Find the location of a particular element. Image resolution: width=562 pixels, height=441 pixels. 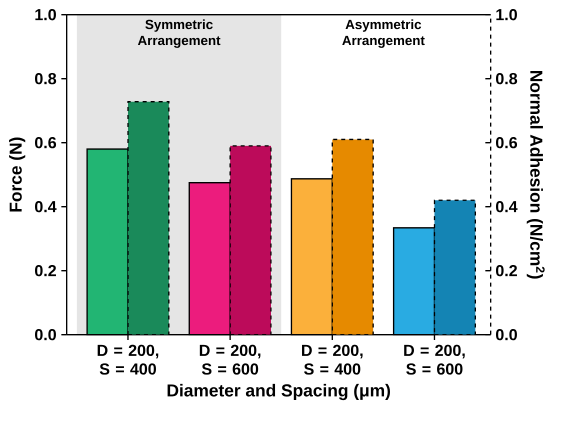

y-tick-label: 0.4 is located at coordinates (46, 206).